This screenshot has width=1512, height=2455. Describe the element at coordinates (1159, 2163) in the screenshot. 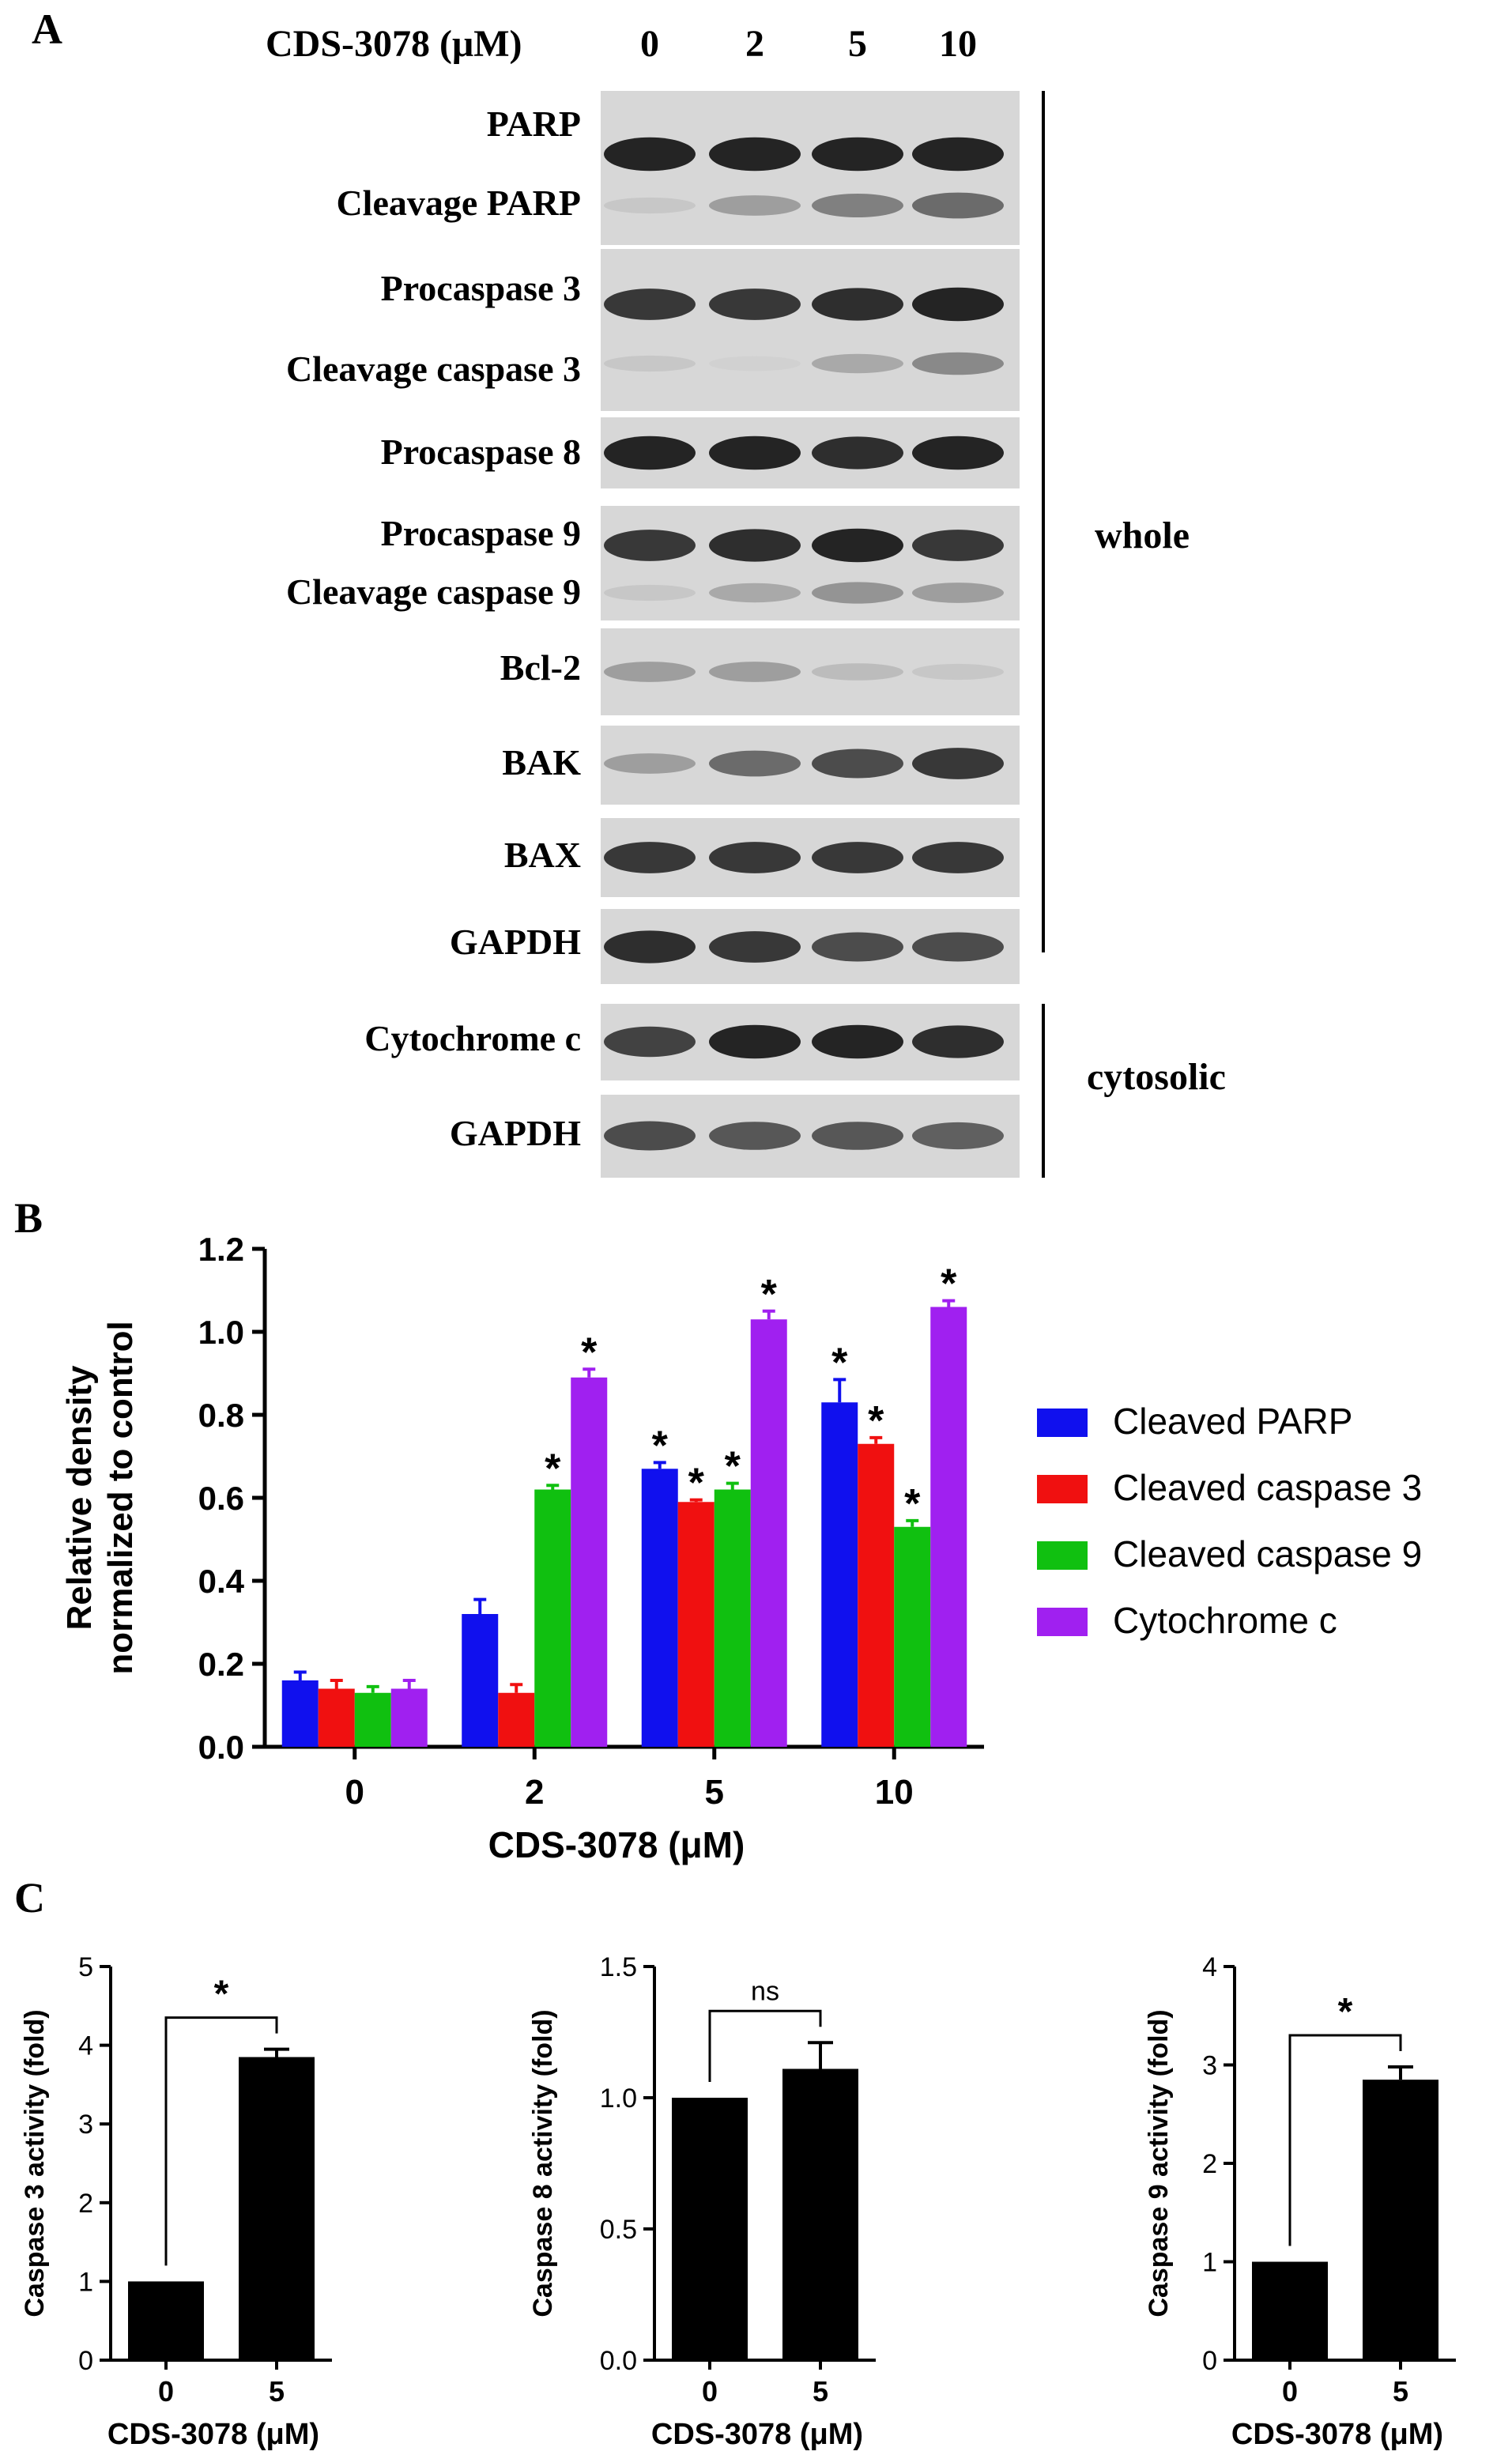

I see `y-axis-label: Caspase 9 activity (fold)` at that location.